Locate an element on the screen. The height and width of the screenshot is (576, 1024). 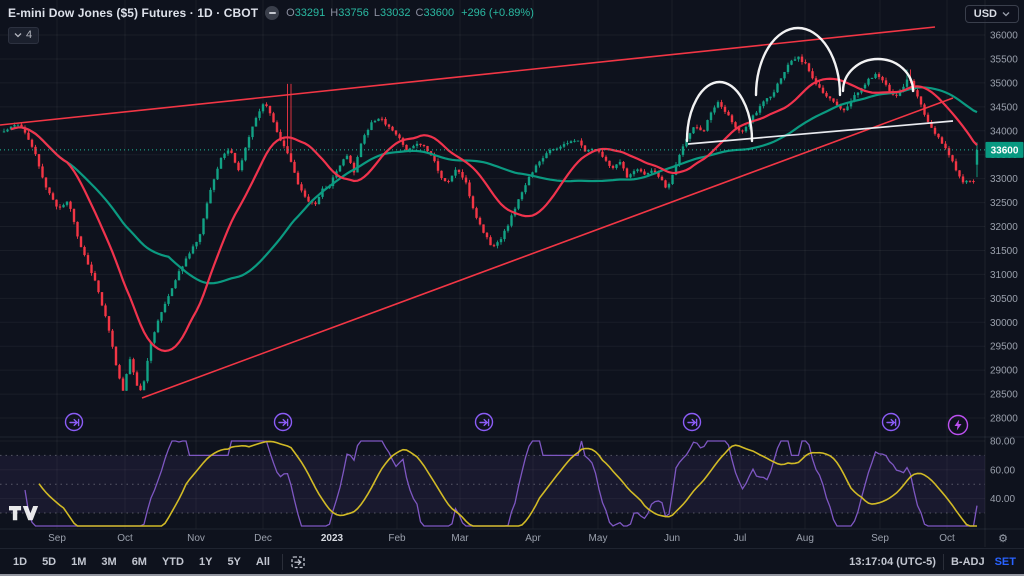
close-label: C is located at coordinates (419, 13).